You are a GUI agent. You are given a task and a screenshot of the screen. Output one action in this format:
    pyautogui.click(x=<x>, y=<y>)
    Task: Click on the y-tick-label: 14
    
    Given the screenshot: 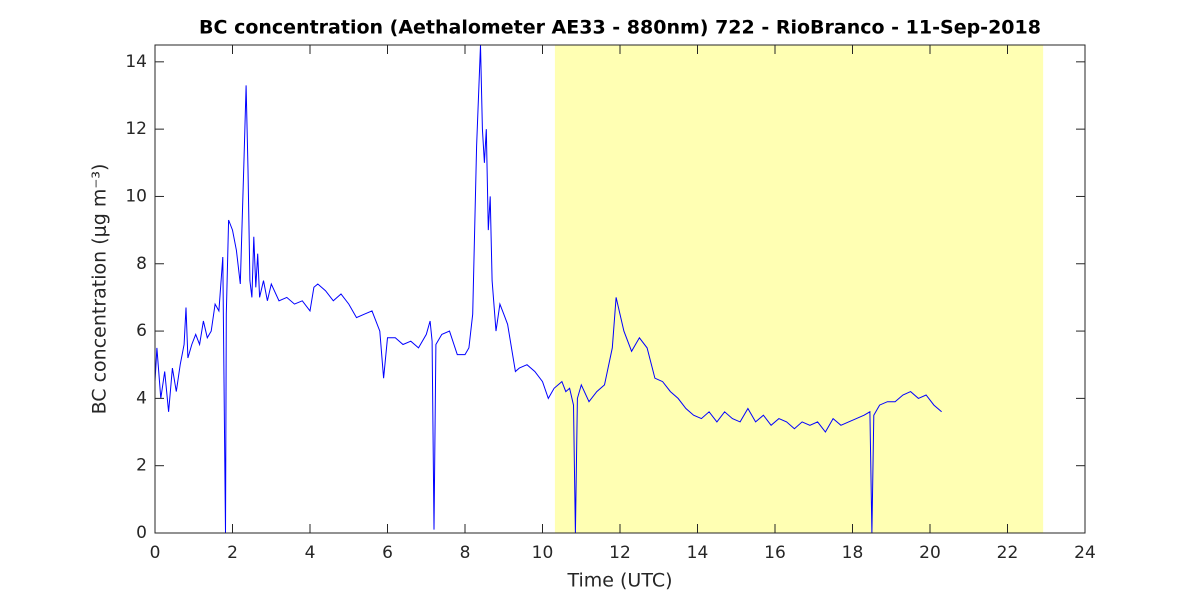 What is the action you would take?
    pyautogui.click(x=136, y=62)
    